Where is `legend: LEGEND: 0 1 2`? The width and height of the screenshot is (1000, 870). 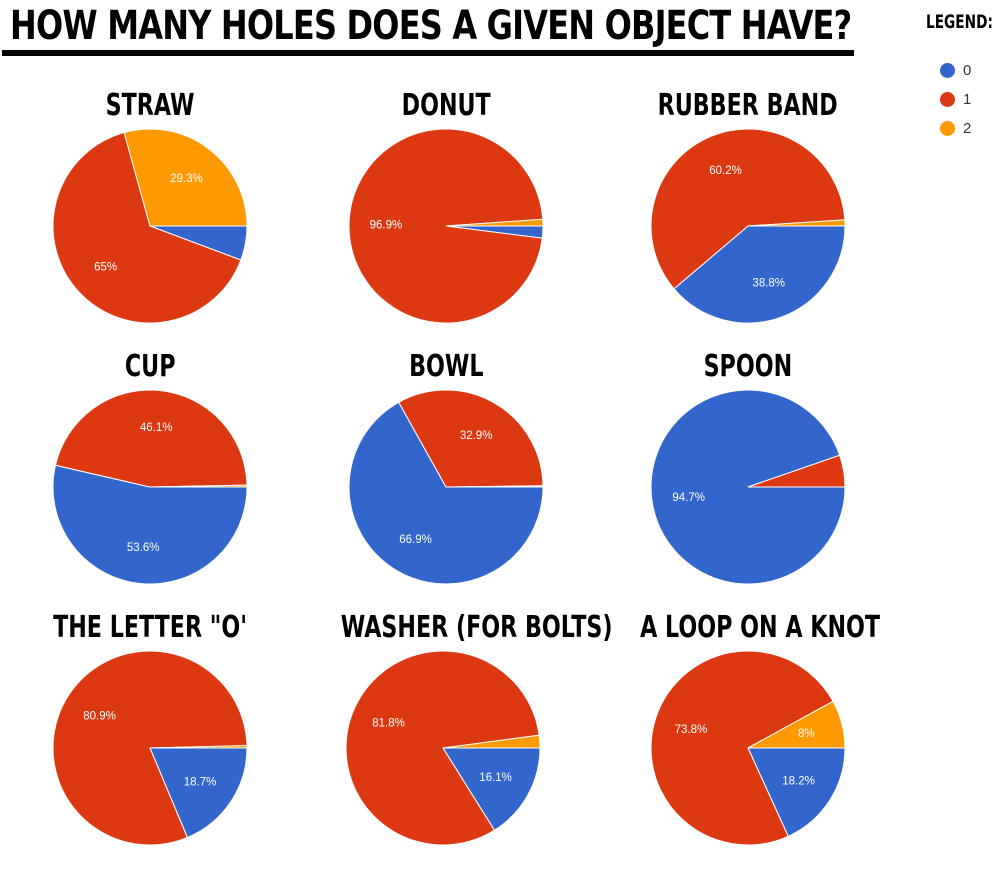
legend: LEGEND: 0 1 2 is located at coordinates (960, 73).